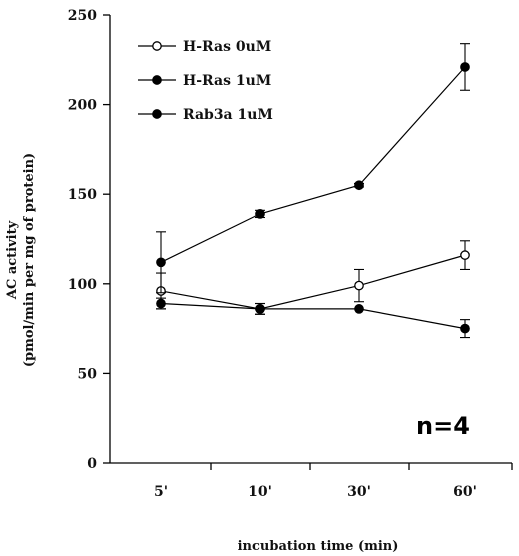  Describe the element at coordinates (443, 426) in the screenshot. I see `n-annotation: n=4` at that location.